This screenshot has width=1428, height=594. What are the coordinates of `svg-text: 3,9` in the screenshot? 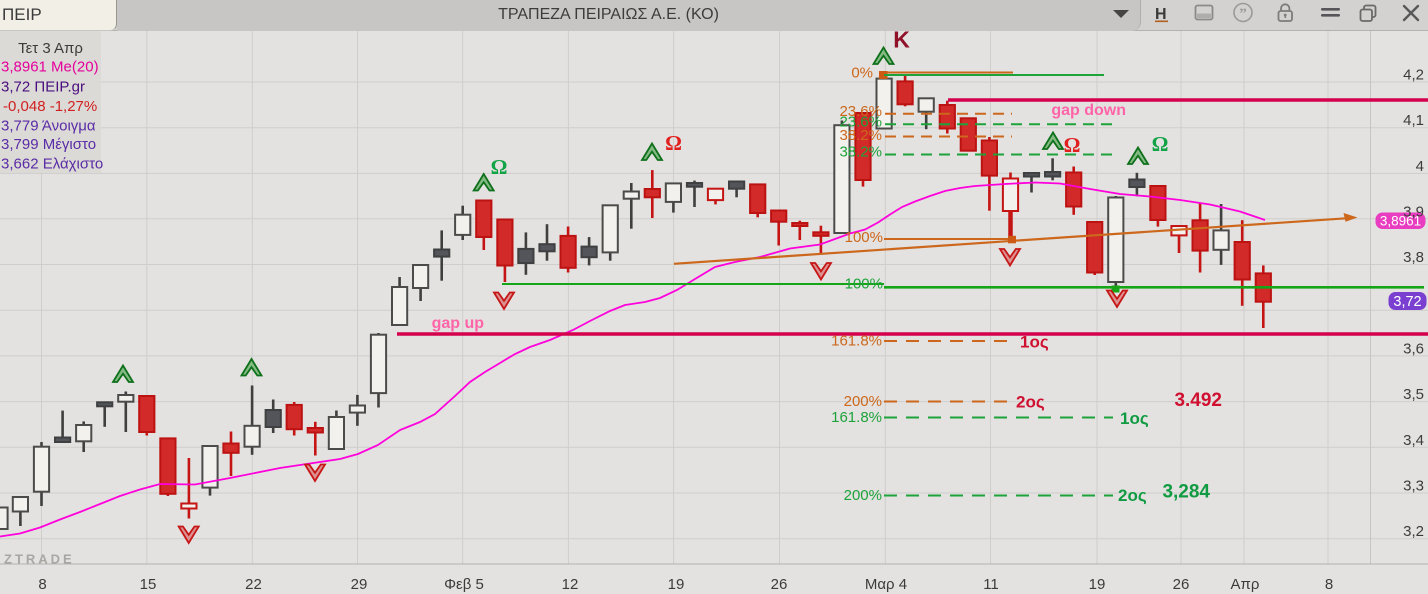 It's located at (1413, 211).